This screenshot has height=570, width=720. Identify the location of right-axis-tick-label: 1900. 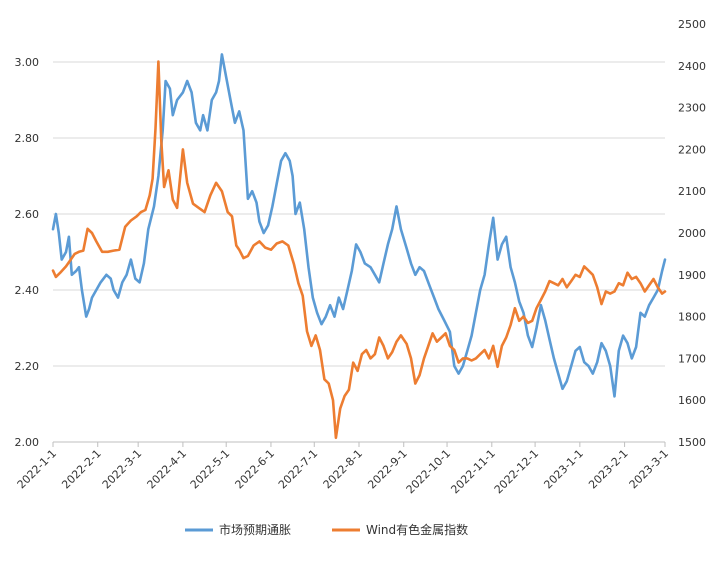
(692, 275).